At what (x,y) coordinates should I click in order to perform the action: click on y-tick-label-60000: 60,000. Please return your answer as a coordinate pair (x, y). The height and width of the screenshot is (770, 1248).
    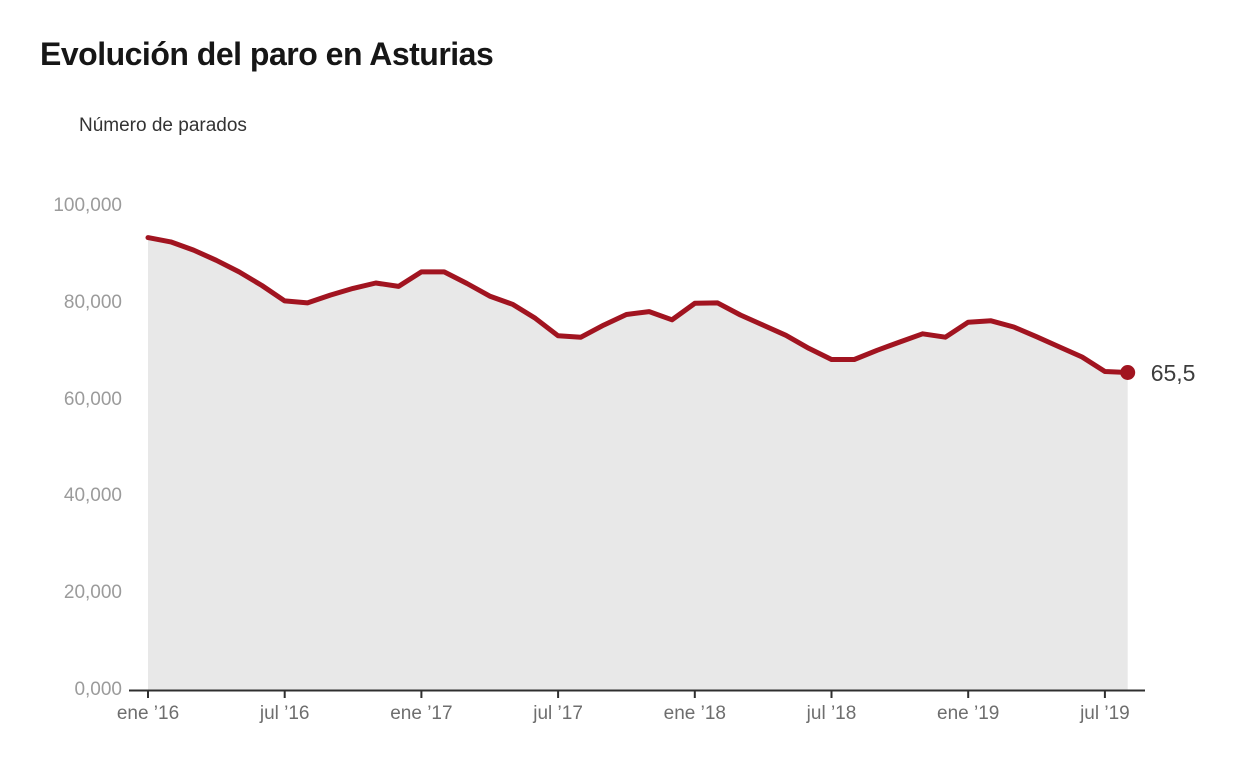
    Looking at the image, I should click on (92, 399).